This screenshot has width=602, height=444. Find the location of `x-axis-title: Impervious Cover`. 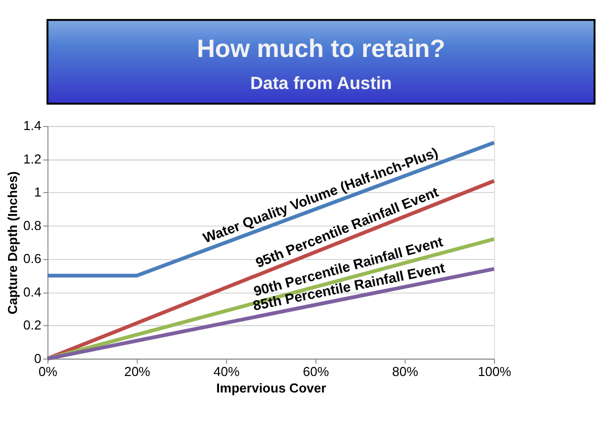

x-axis-title: Impervious Cover is located at coordinates (271, 388).